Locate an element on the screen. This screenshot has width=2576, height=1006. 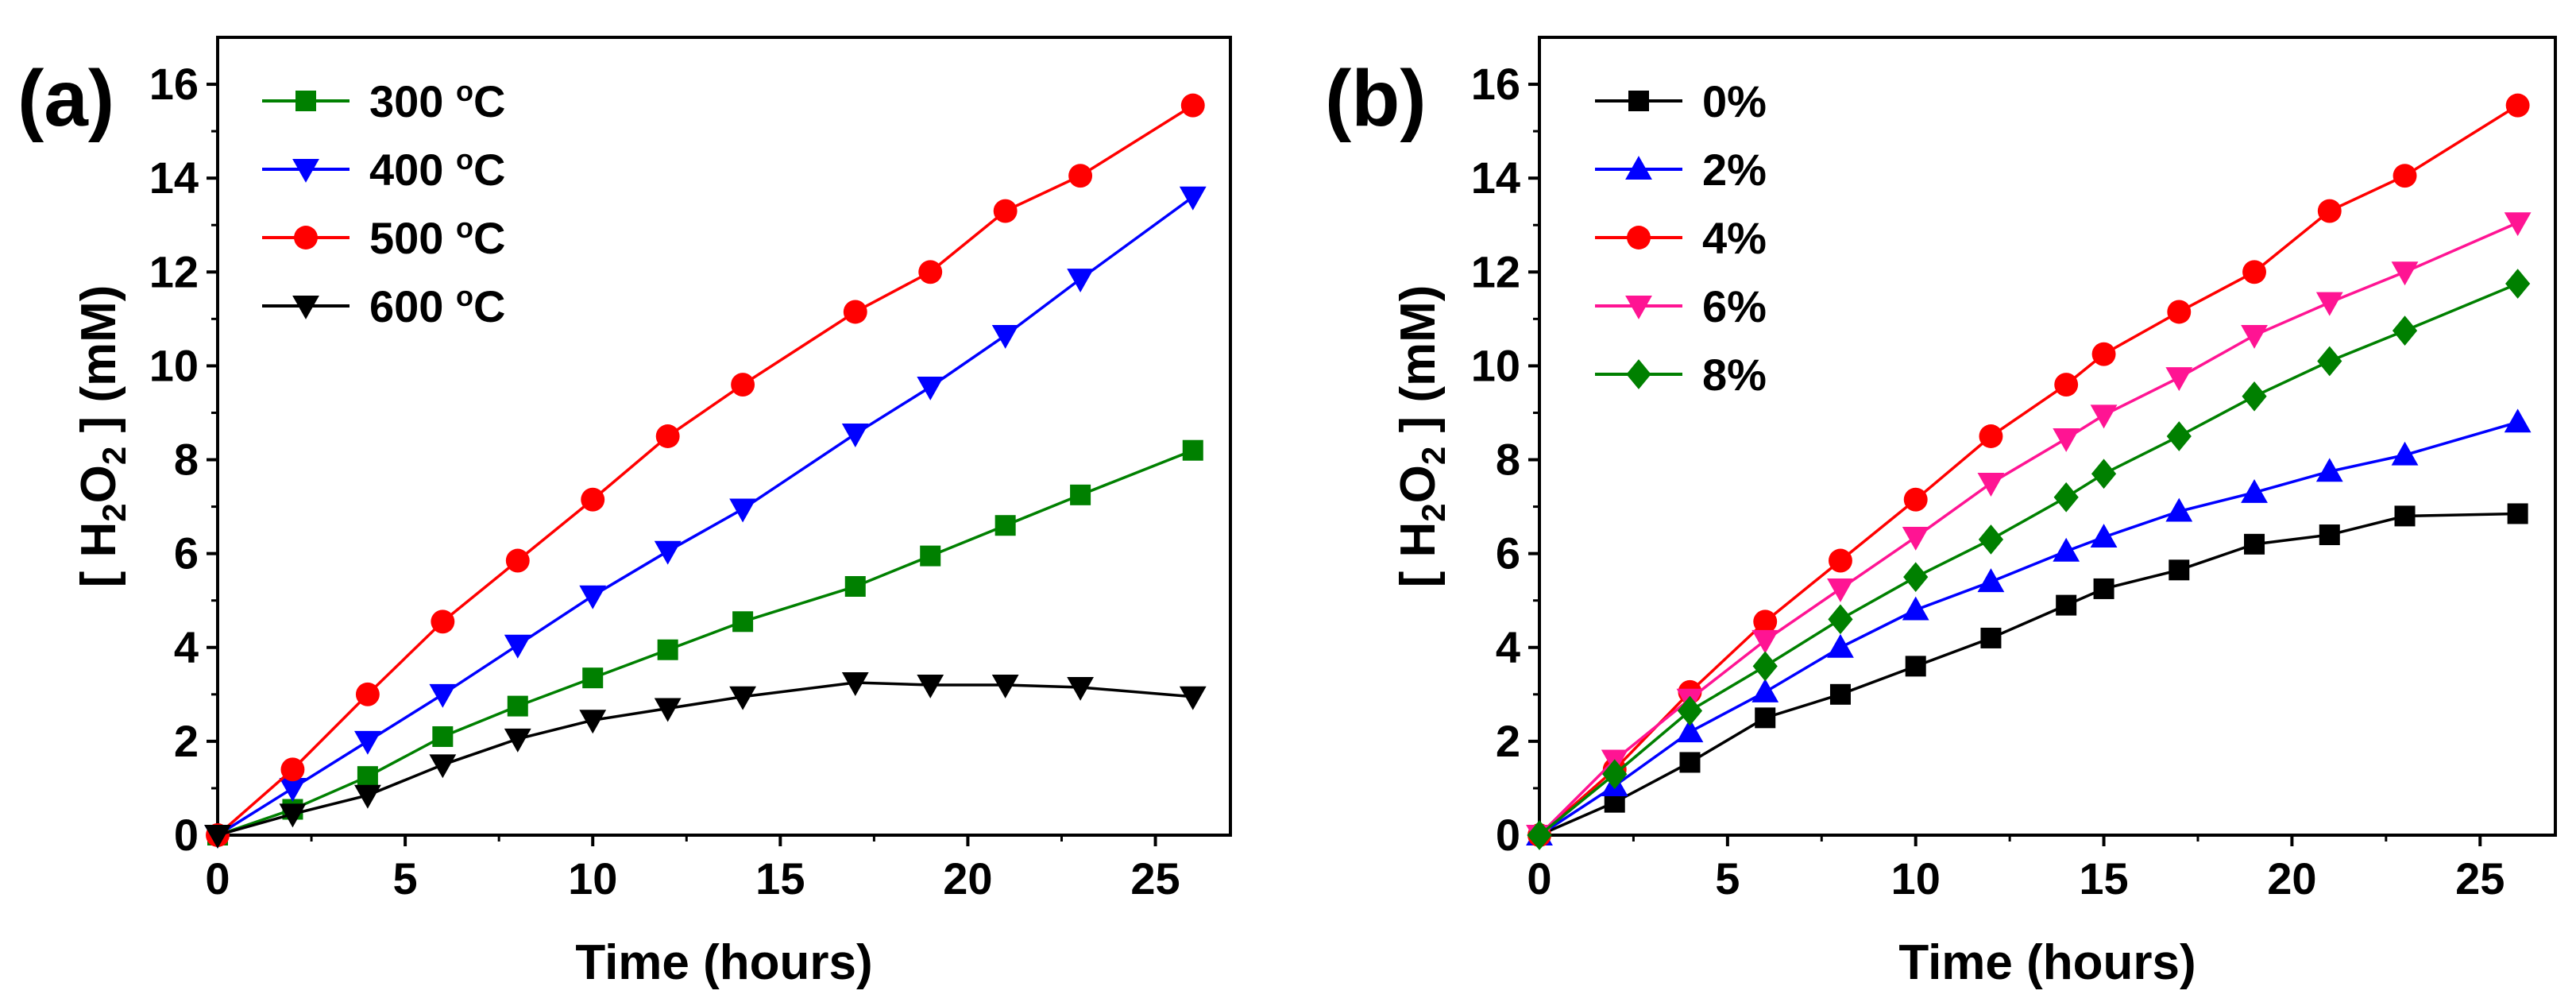
y-tick-label: 10 is located at coordinates (1495, 365).